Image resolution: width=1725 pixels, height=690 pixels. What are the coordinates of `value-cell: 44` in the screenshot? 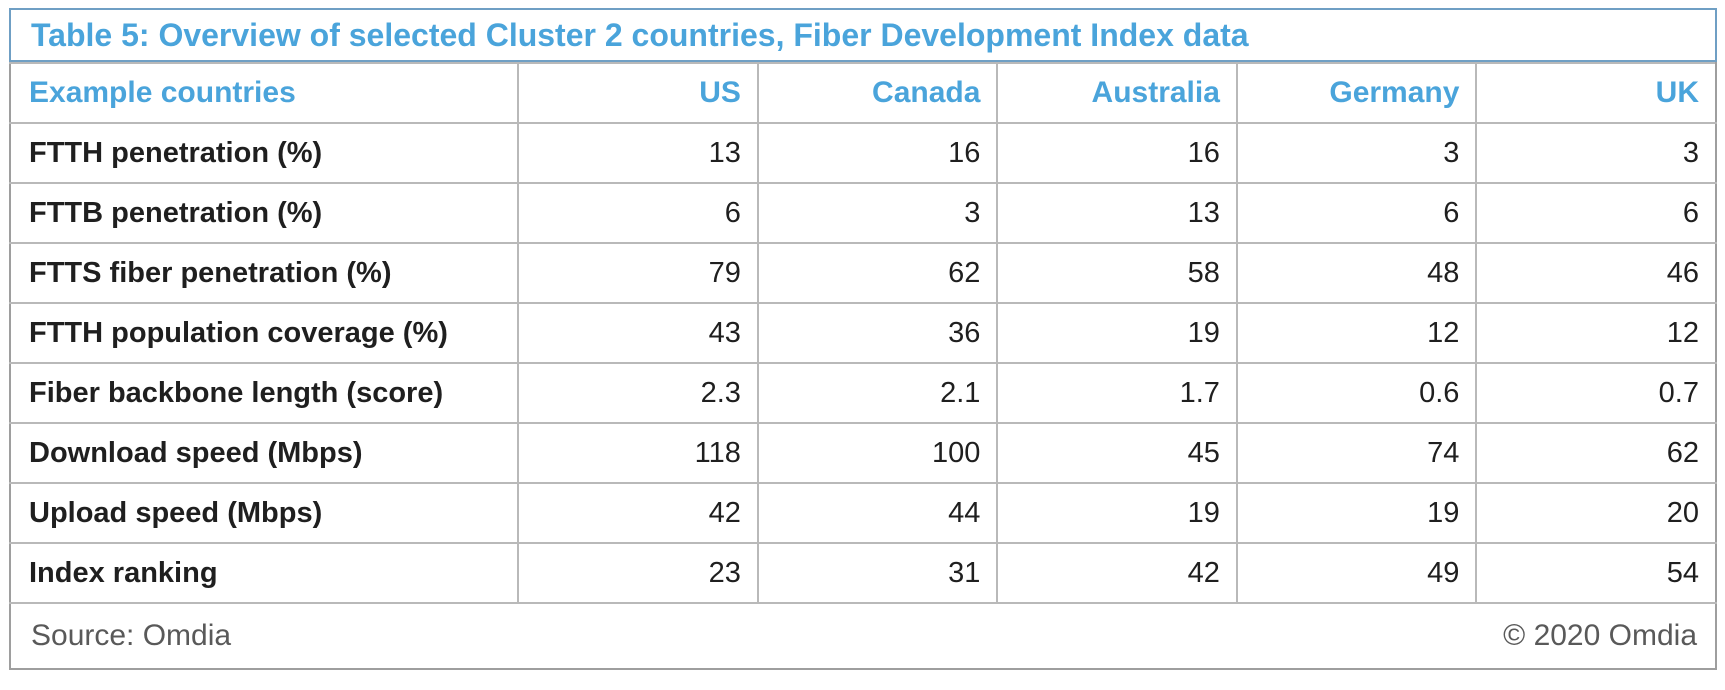 It's located at (877, 513).